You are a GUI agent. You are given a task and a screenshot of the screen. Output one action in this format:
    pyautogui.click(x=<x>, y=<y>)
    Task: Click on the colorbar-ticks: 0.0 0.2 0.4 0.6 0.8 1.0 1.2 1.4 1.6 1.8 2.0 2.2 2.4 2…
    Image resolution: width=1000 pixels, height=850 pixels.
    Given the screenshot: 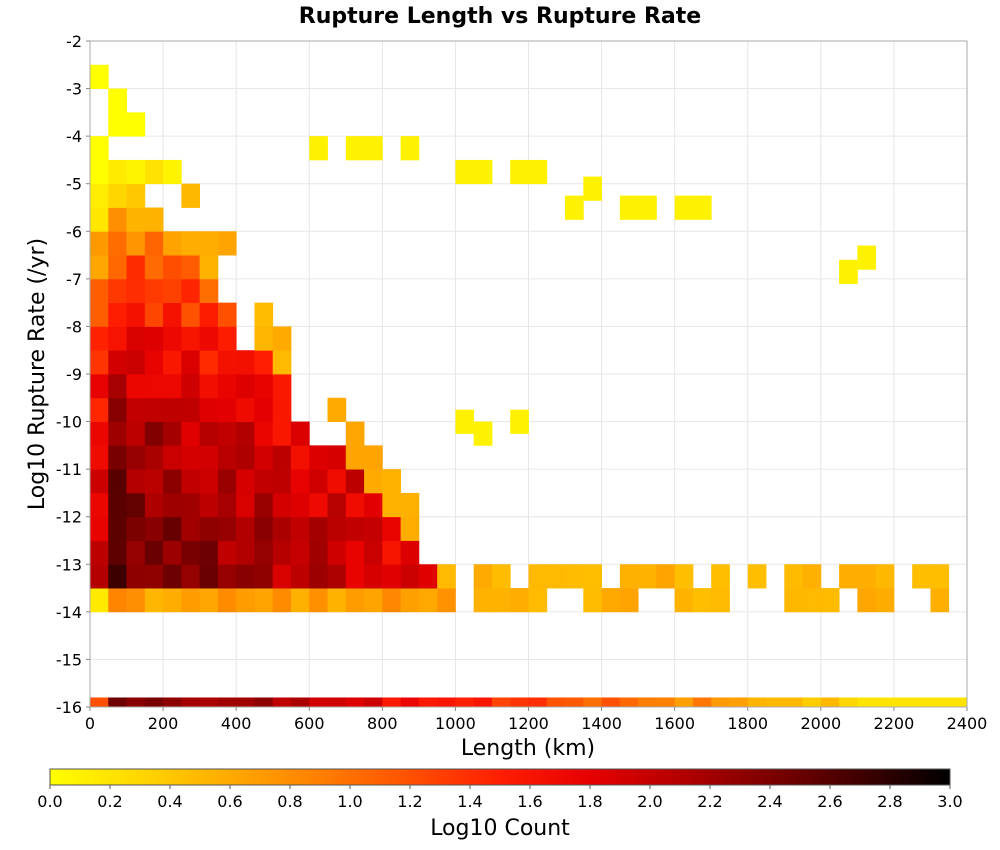 What is the action you would take?
    pyautogui.click(x=500, y=798)
    